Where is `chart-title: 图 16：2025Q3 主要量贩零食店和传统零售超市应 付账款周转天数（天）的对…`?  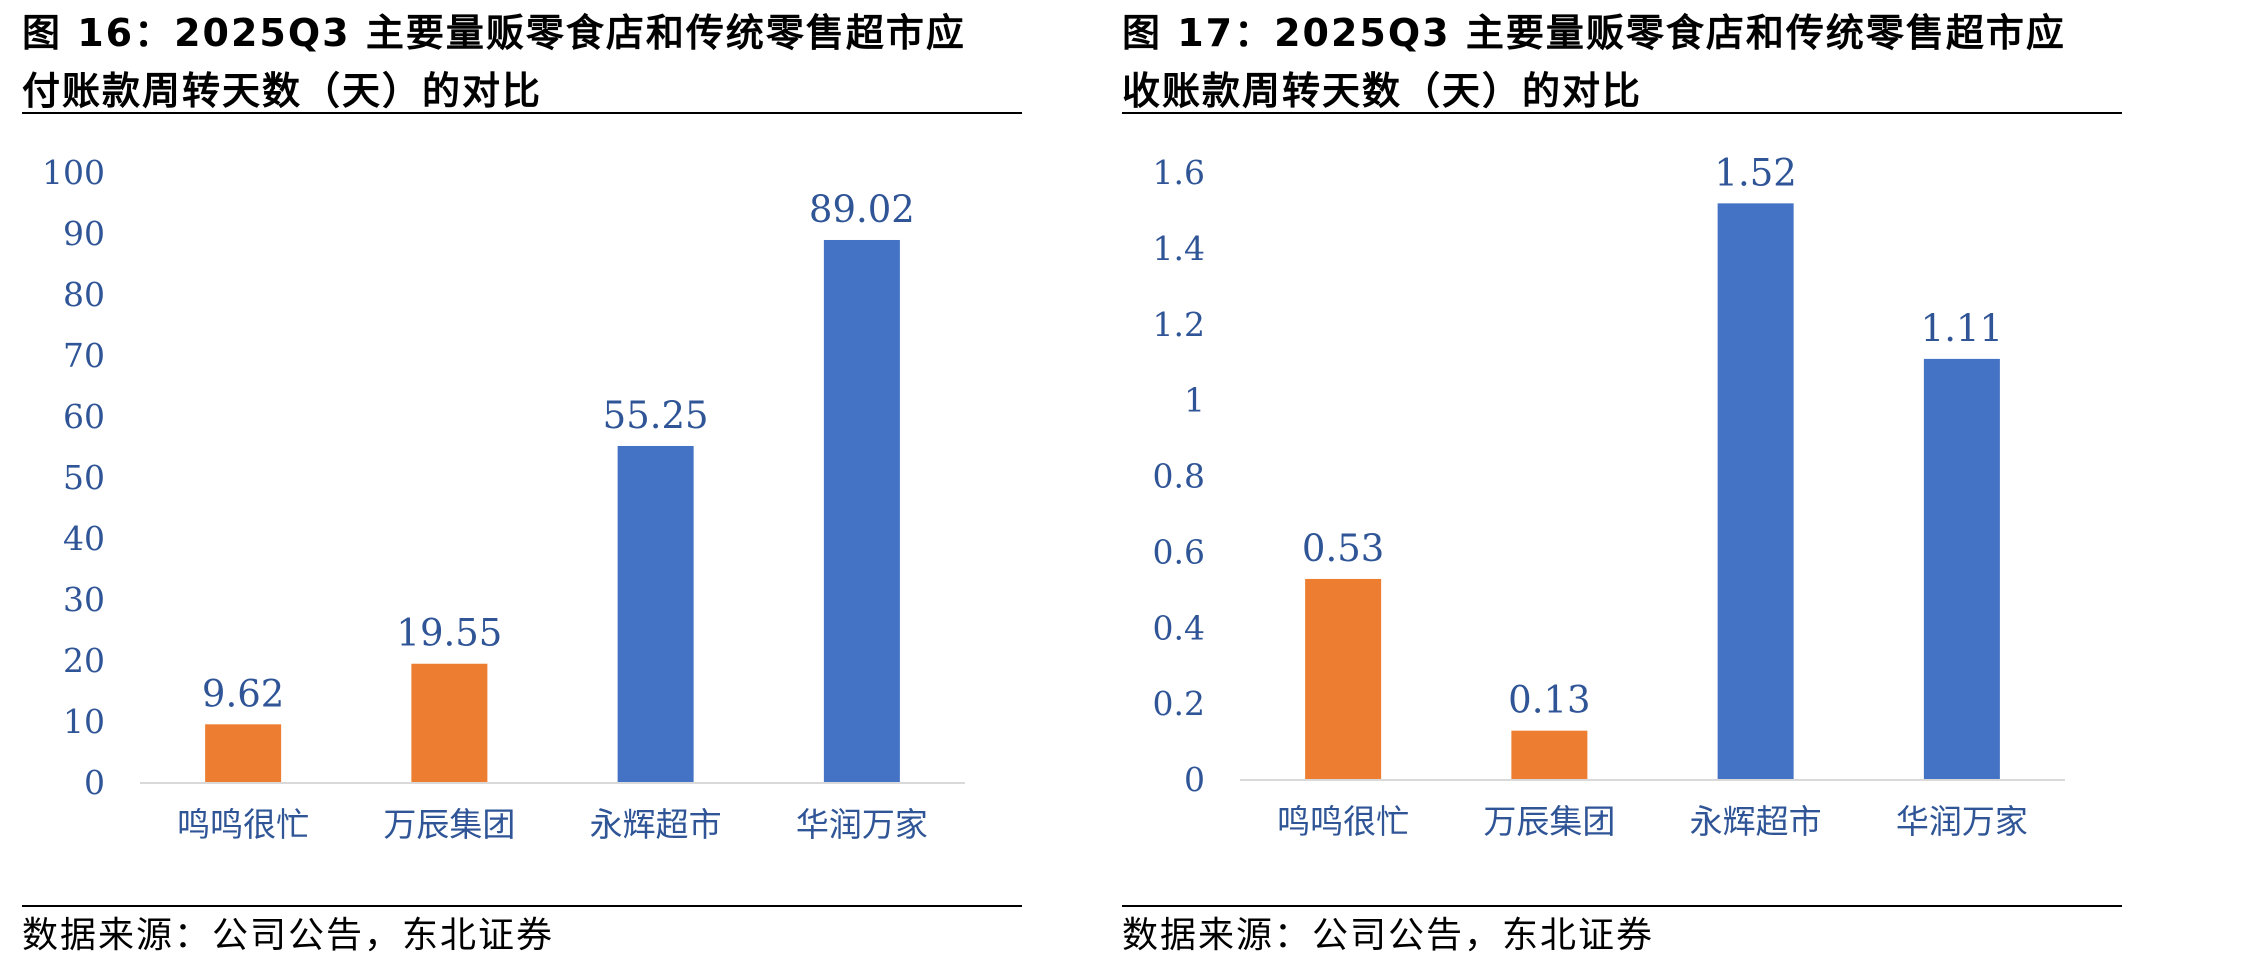
chart-title: 图 16：2025Q3 主要量贩零食店和传统零售超市应 付账款周转天数（天）的对… is located at coordinates (522, 62).